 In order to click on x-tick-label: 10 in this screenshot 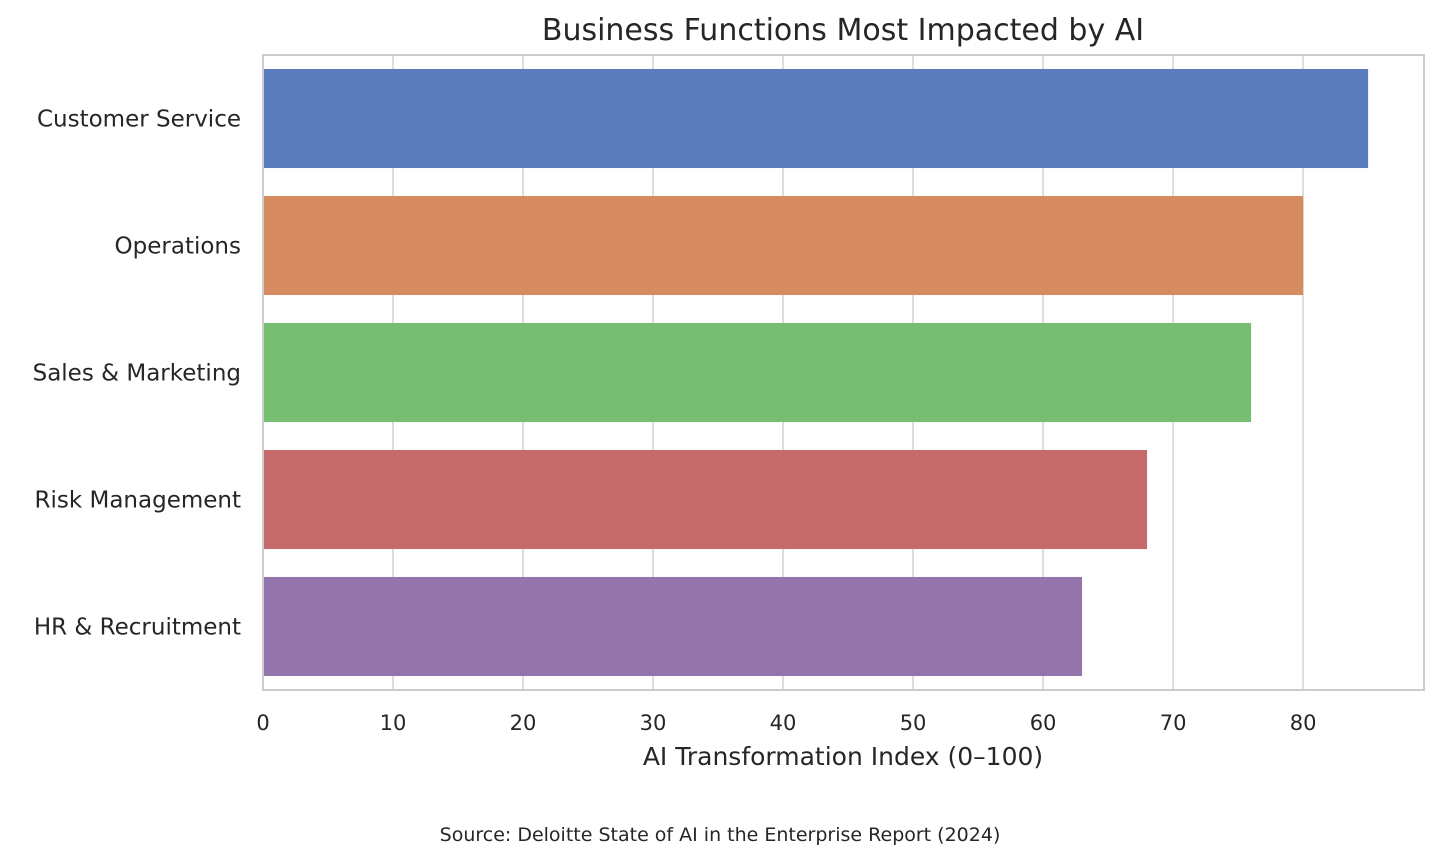, I will do `click(393, 723)`.